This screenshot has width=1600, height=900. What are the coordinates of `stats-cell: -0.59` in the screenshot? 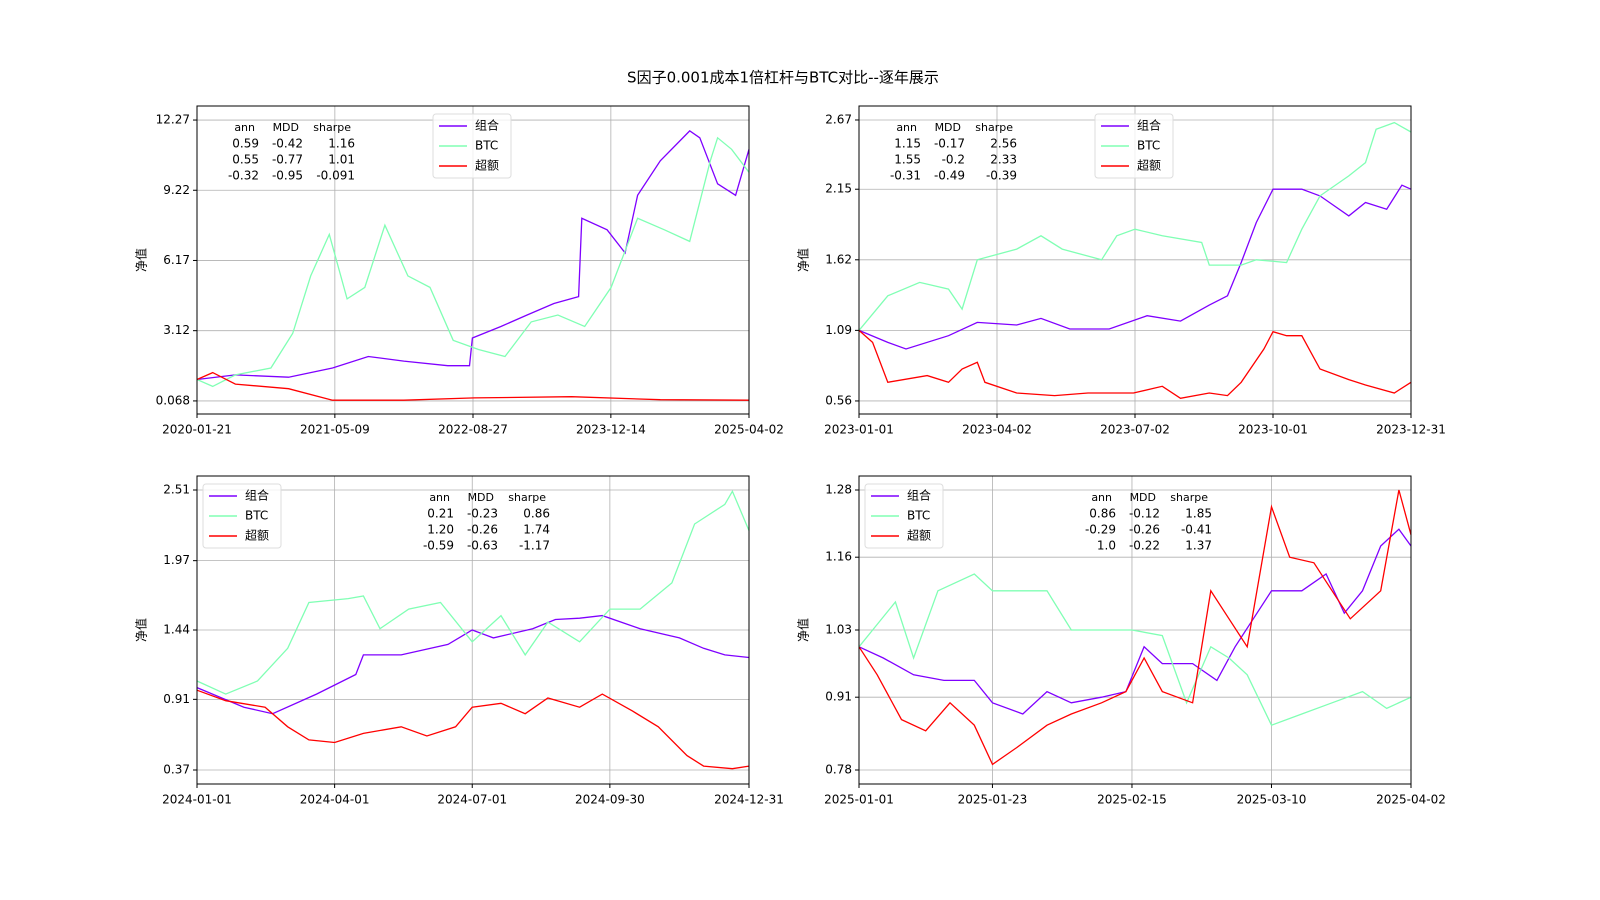 It's located at (438, 546).